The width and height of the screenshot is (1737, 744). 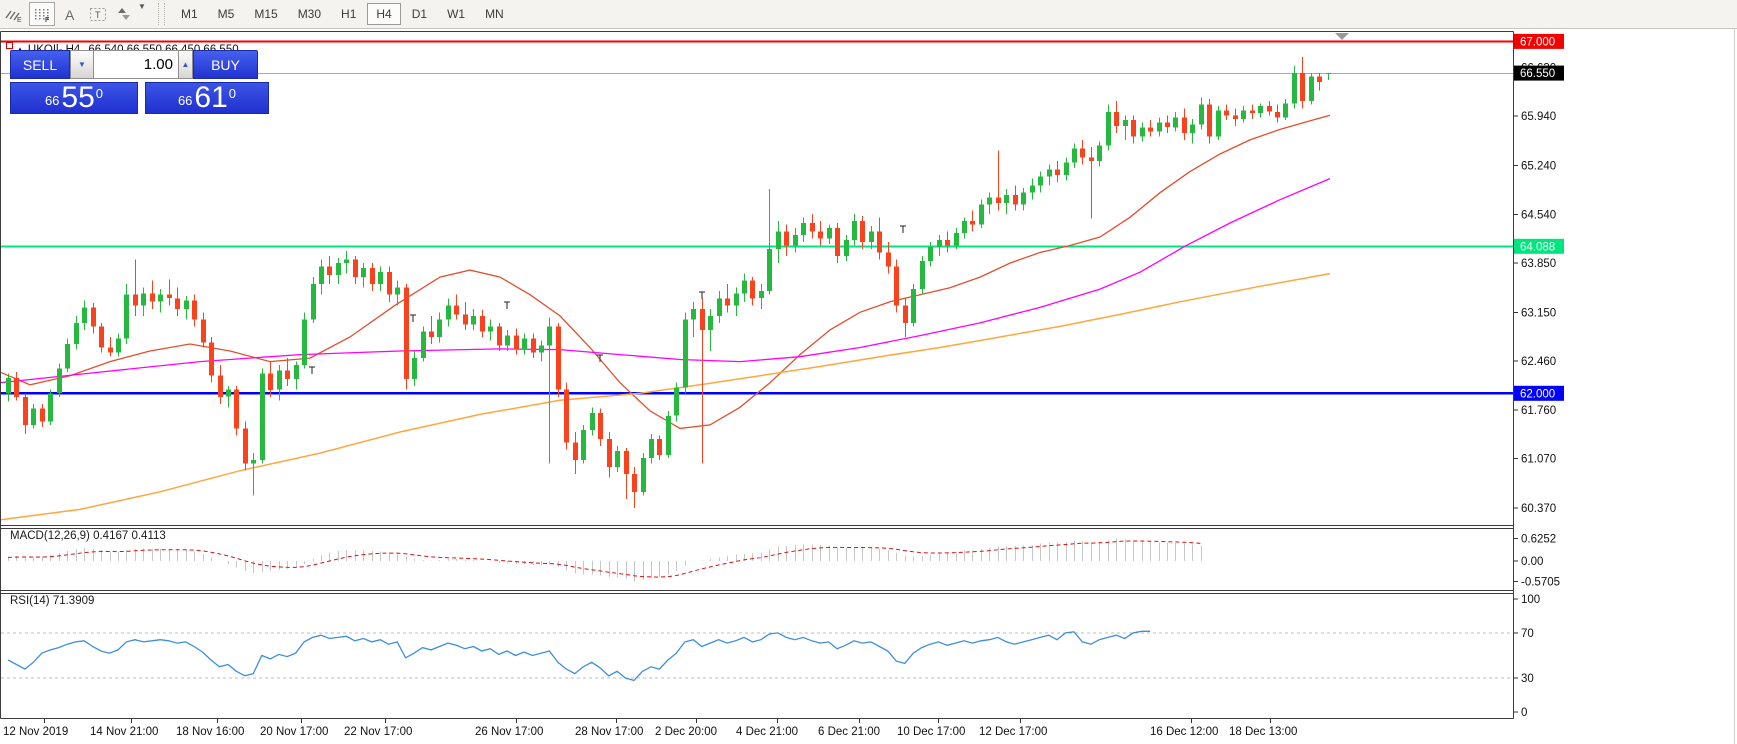 What do you see at coordinates (42, 14) in the screenshot?
I see `grid-icon: F` at bounding box center [42, 14].